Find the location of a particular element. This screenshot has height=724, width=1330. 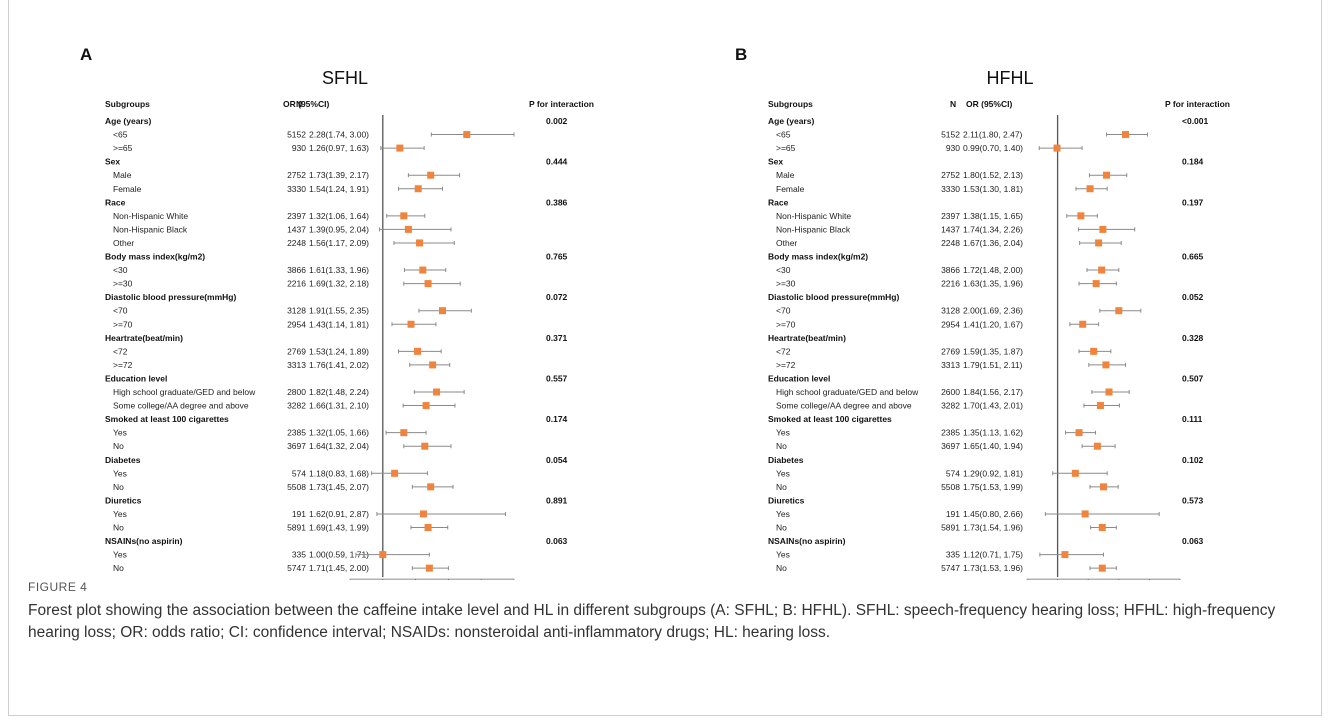

or-ci-text: 1.59(1.35, 1.87) is located at coordinates (993, 351).